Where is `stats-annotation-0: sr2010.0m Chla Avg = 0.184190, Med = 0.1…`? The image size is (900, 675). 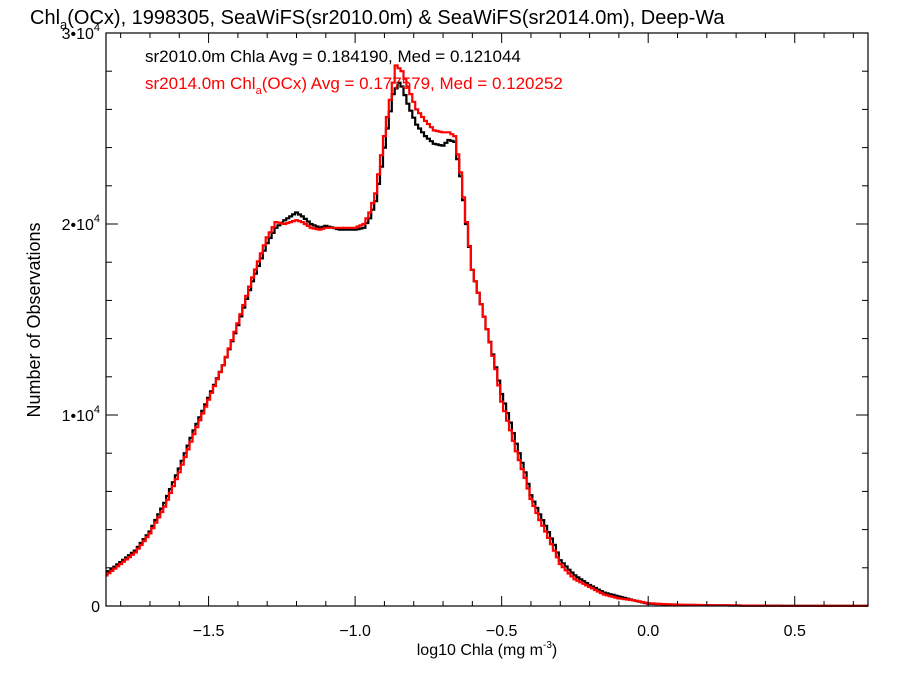
stats-annotation-0: sr2010.0m Chla Avg = 0.184190, Med = 0.1… is located at coordinates (333, 56).